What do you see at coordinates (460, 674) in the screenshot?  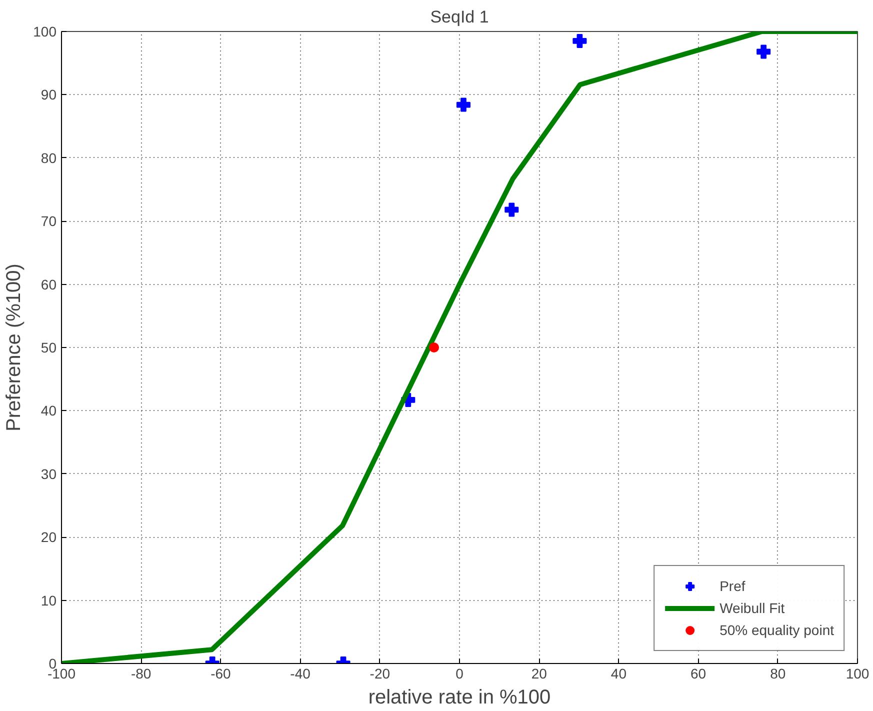 I see `x-tick-label: 0` at bounding box center [460, 674].